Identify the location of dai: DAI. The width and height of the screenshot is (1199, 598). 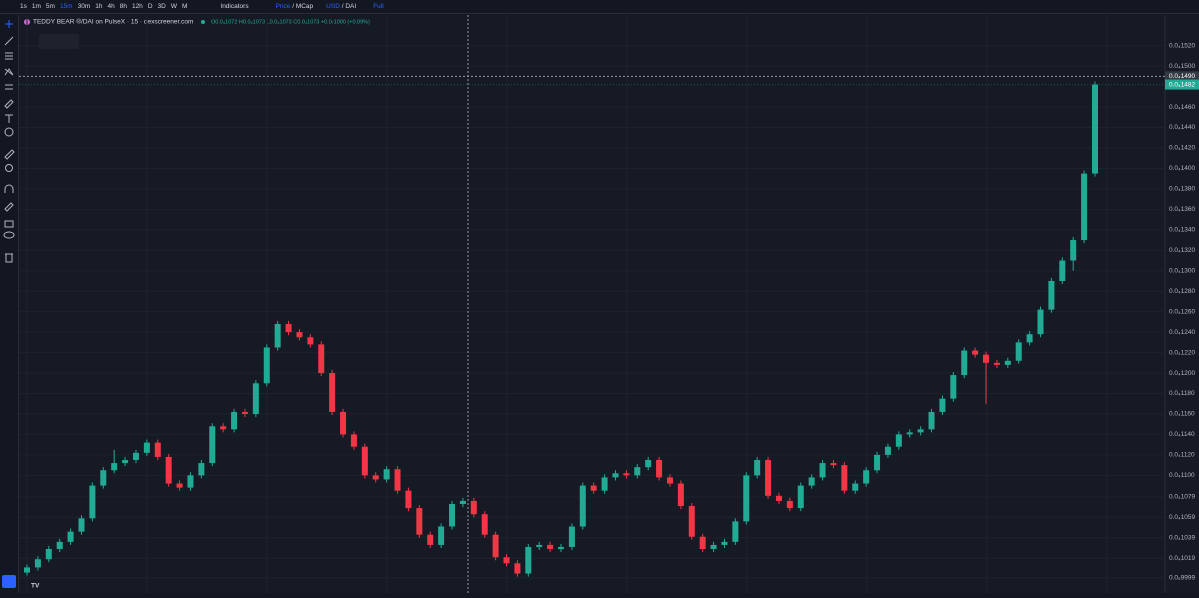
(351, 6).